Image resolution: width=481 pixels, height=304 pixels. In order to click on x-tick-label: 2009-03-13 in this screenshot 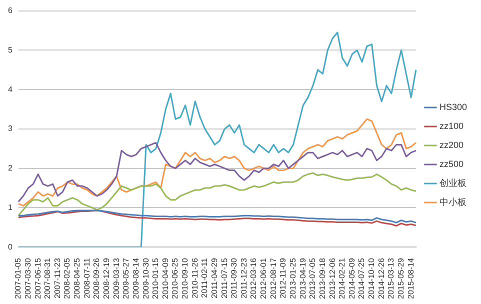, I will do `click(116, 278)`.